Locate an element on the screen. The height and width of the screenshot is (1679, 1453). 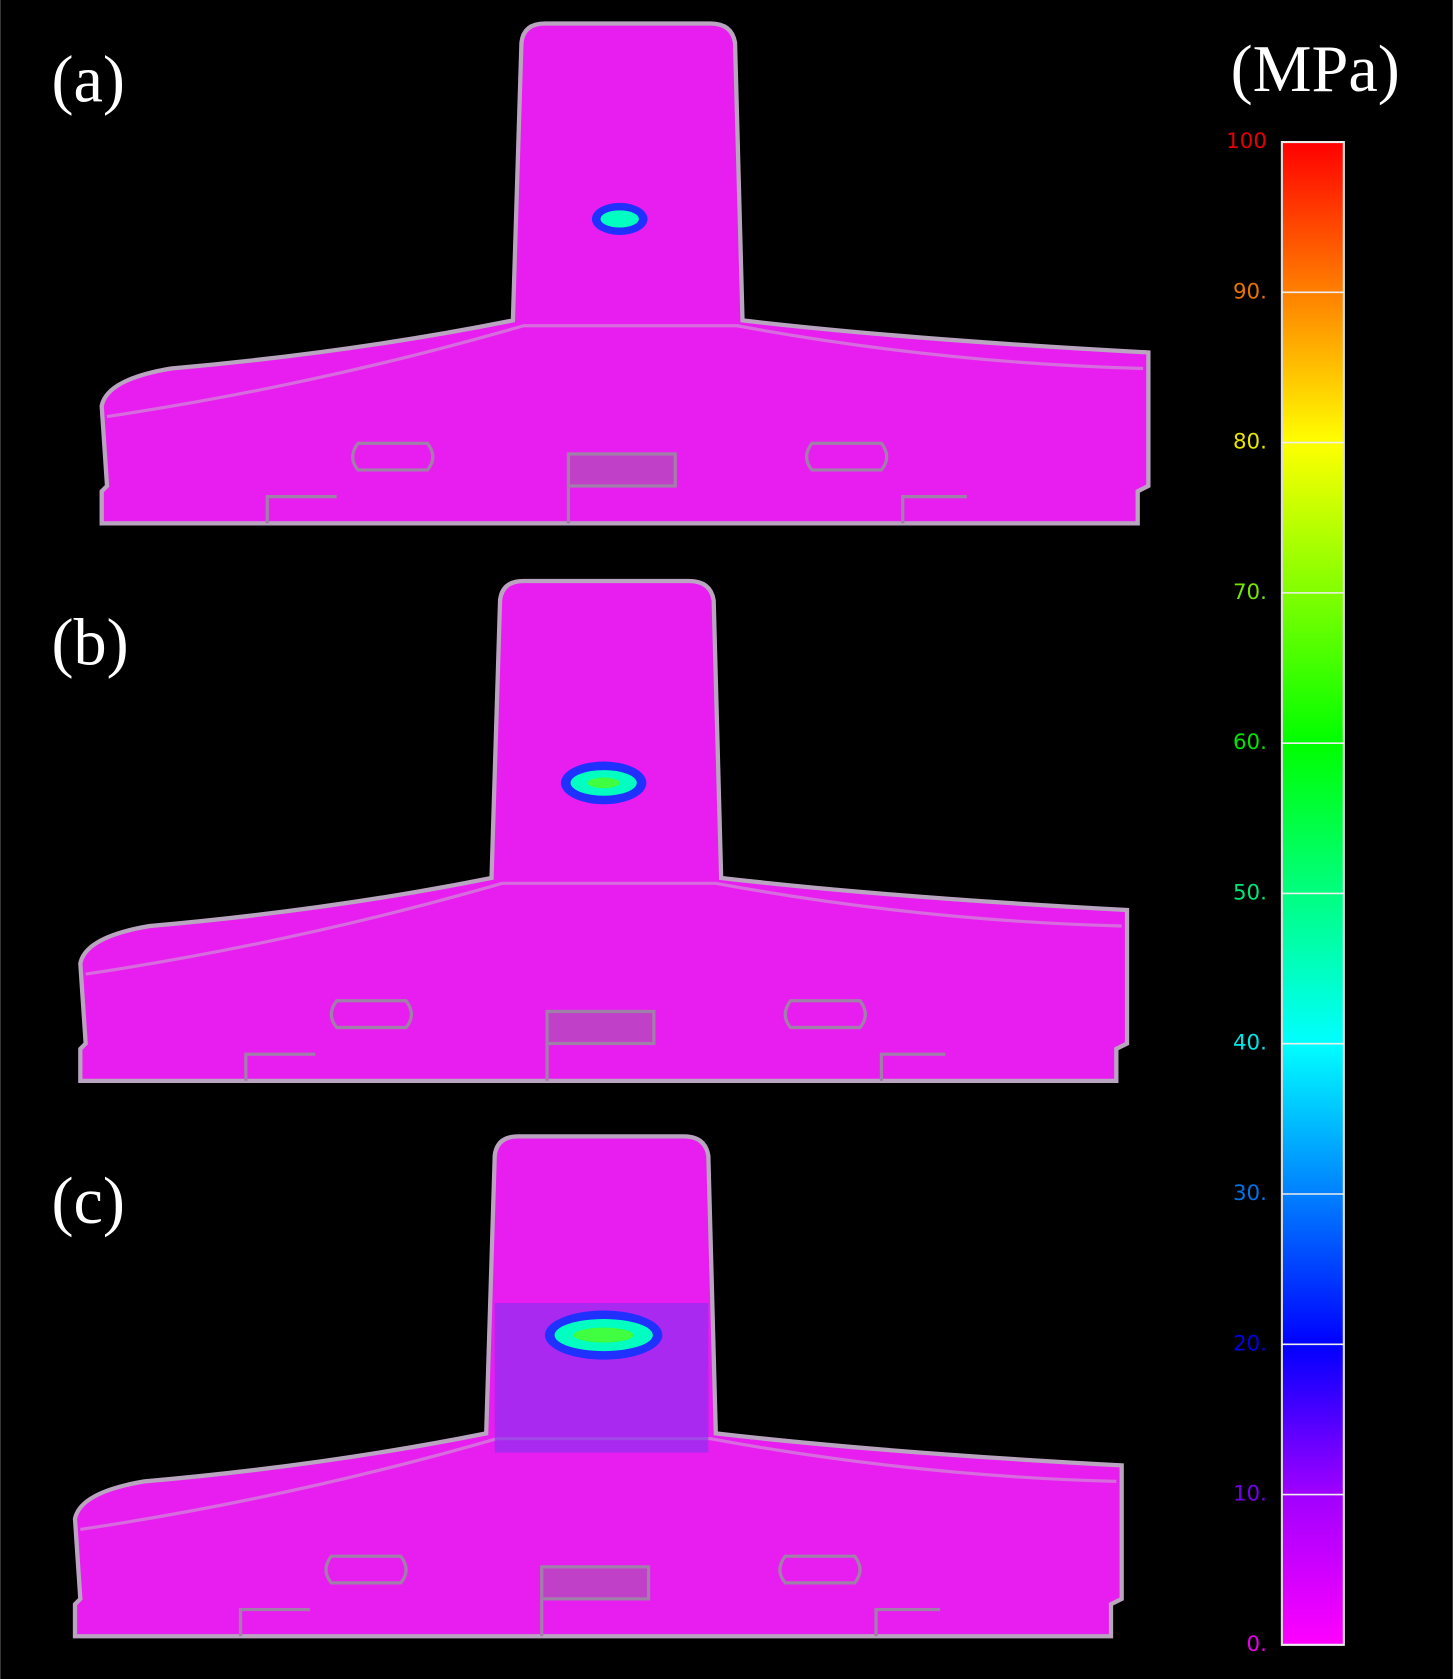
panel-label: (a) is located at coordinates (88, 79).